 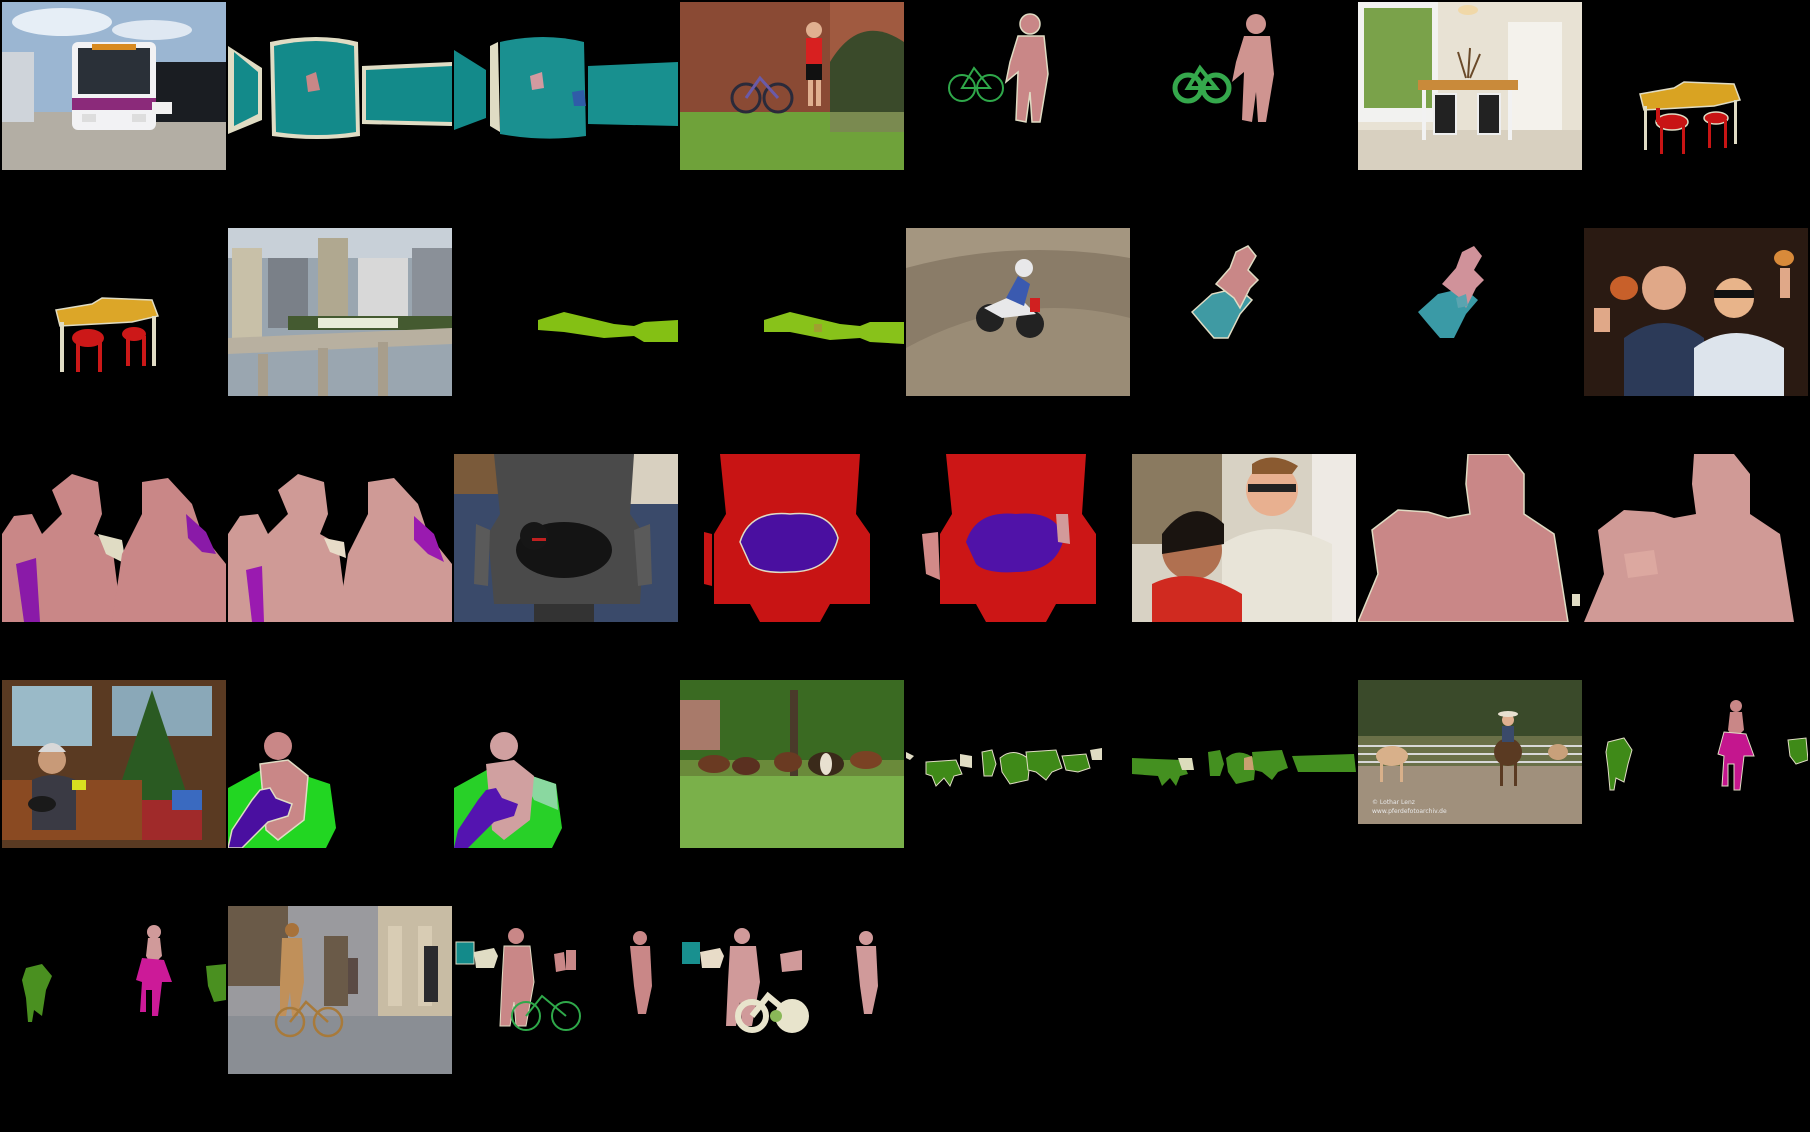 I want to click on street-pred-mask, so click(x=792, y=990).